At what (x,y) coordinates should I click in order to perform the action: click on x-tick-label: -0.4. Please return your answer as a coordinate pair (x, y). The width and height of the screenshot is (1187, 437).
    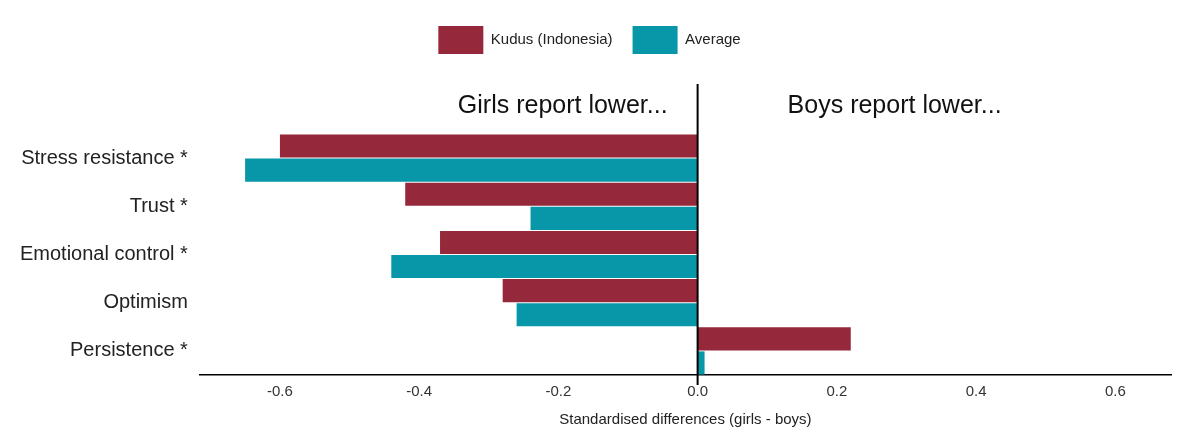
    Looking at the image, I should click on (419, 391).